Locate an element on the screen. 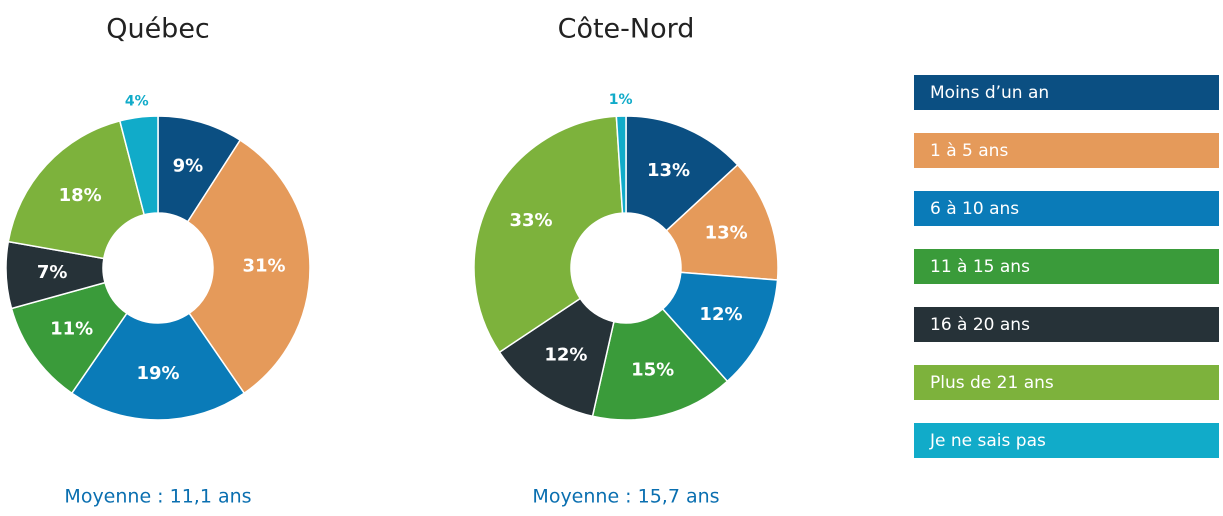 The width and height of the screenshot is (1223, 516). average-note: Moyenne : 15,7 ans is located at coordinates (625, 497).